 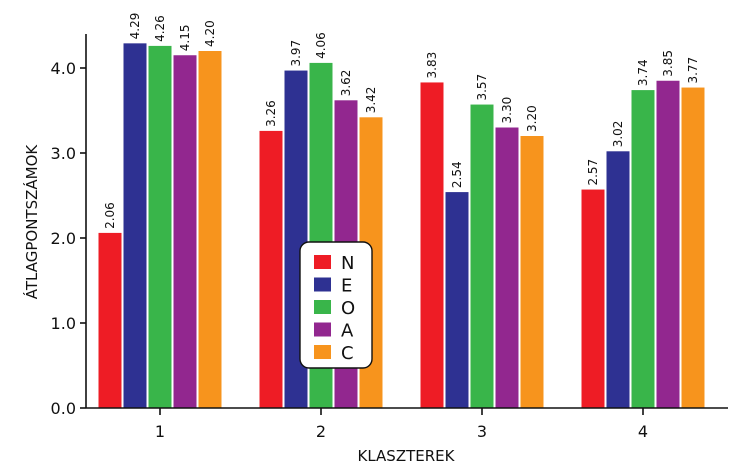 What do you see at coordinates (432, 65) in the screenshot?
I see `data-label-N-cluster-3: 3.83` at bounding box center [432, 65].